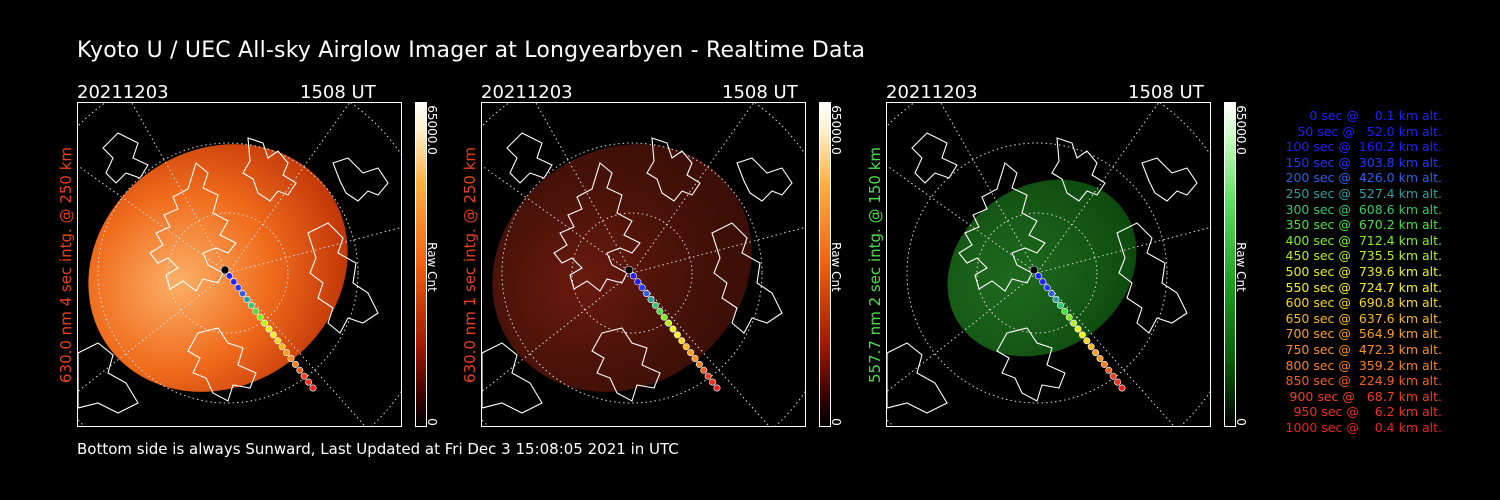 This screenshot has height=500, width=1500. Describe the element at coordinates (875, 265) in the screenshot. I see `panel-3-side-label: 557.7 nm 2 sec intg. @ 150 km` at that location.